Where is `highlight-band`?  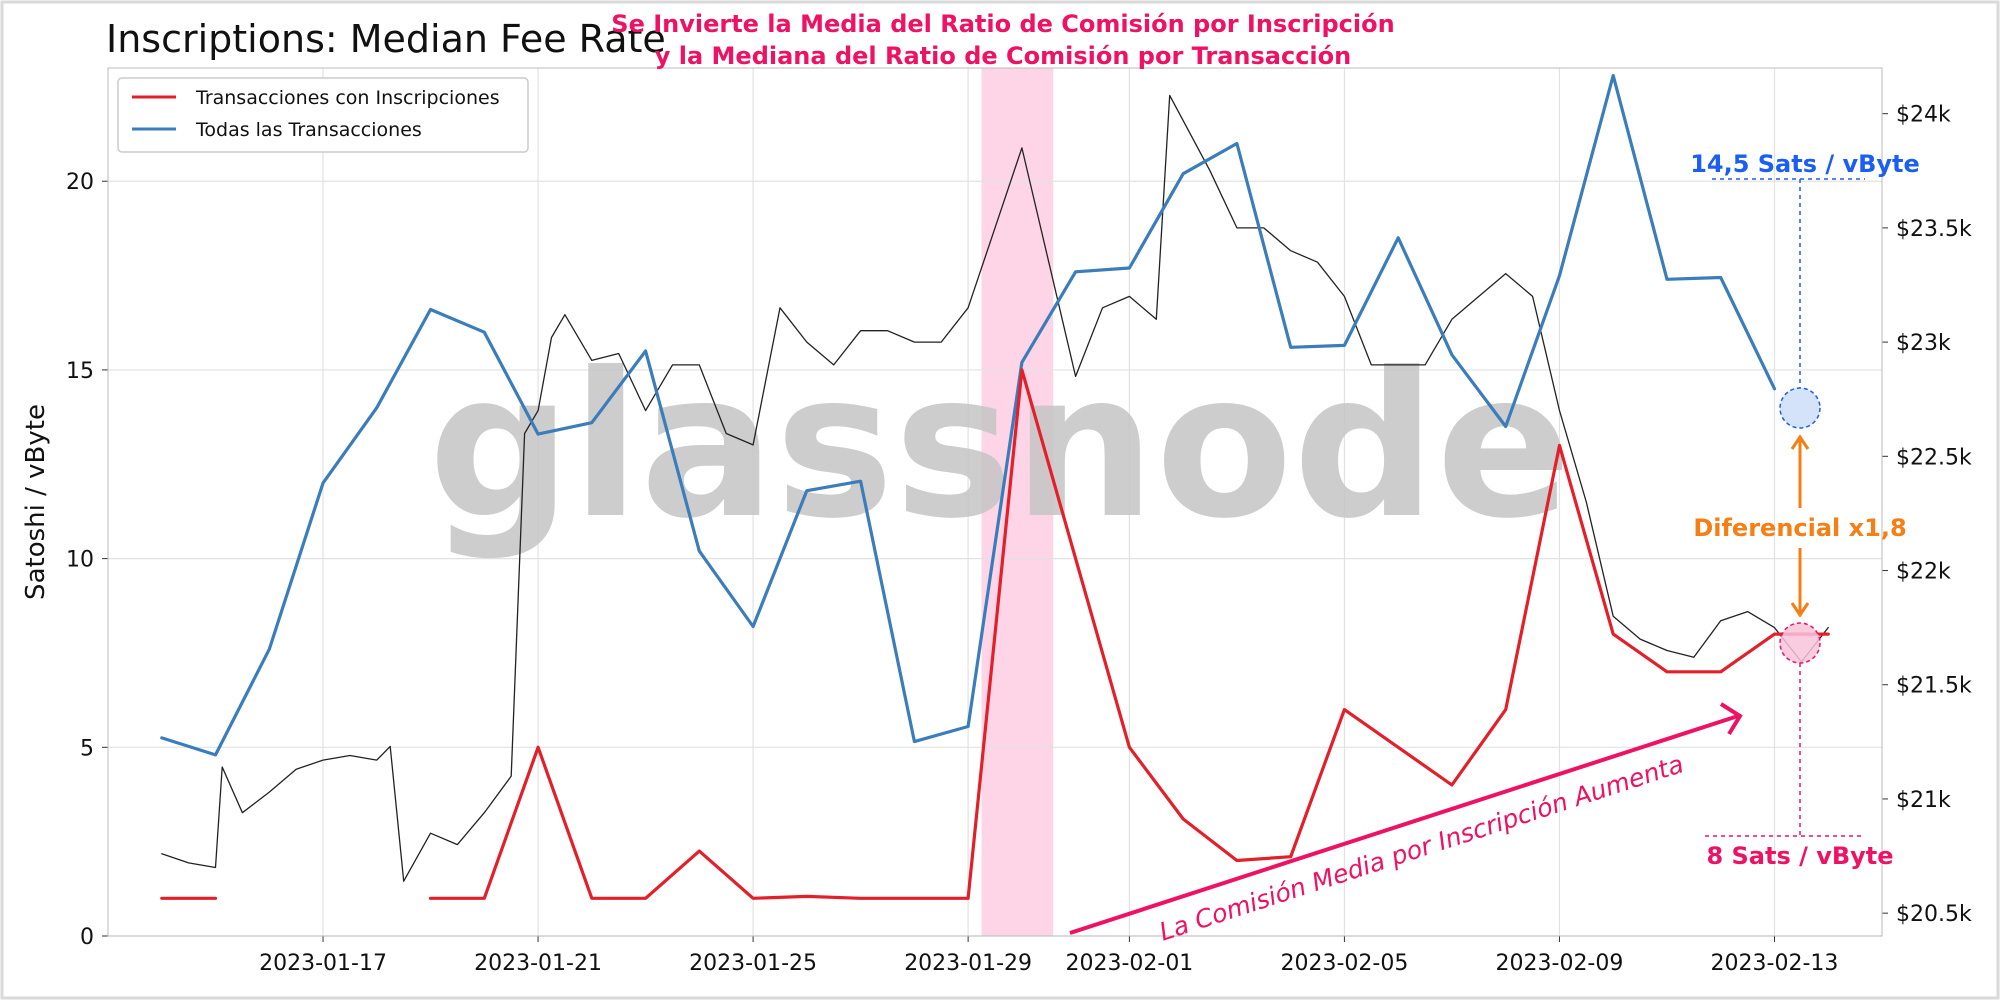
highlight-band is located at coordinates (1017, 502).